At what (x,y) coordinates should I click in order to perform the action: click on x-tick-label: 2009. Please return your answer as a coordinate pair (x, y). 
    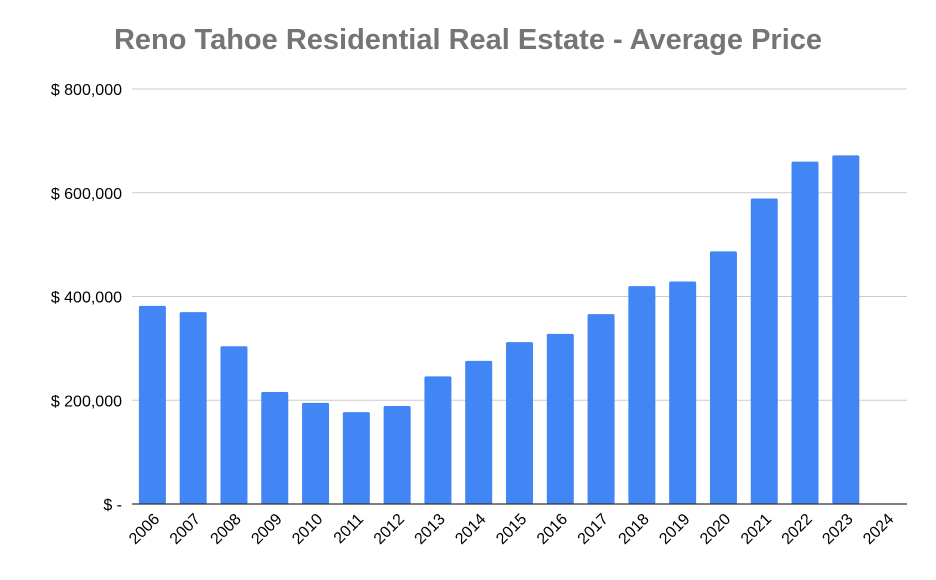
    Looking at the image, I should click on (266, 529).